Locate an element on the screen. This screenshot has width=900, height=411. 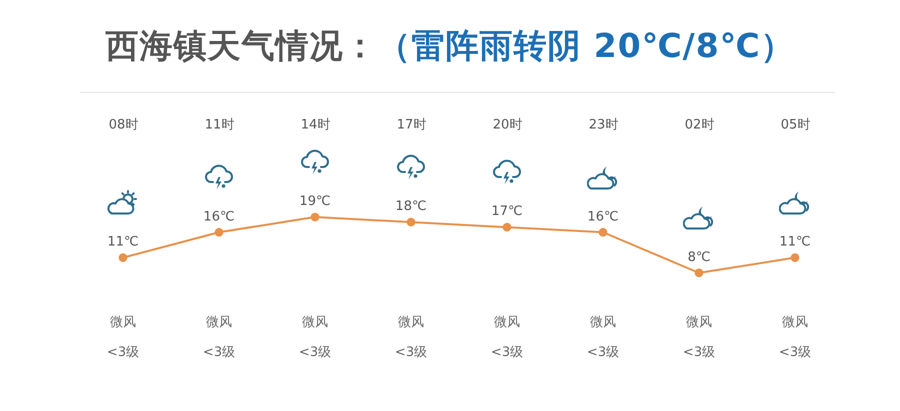
data-label: 19℃ is located at coordinates (315, 202).